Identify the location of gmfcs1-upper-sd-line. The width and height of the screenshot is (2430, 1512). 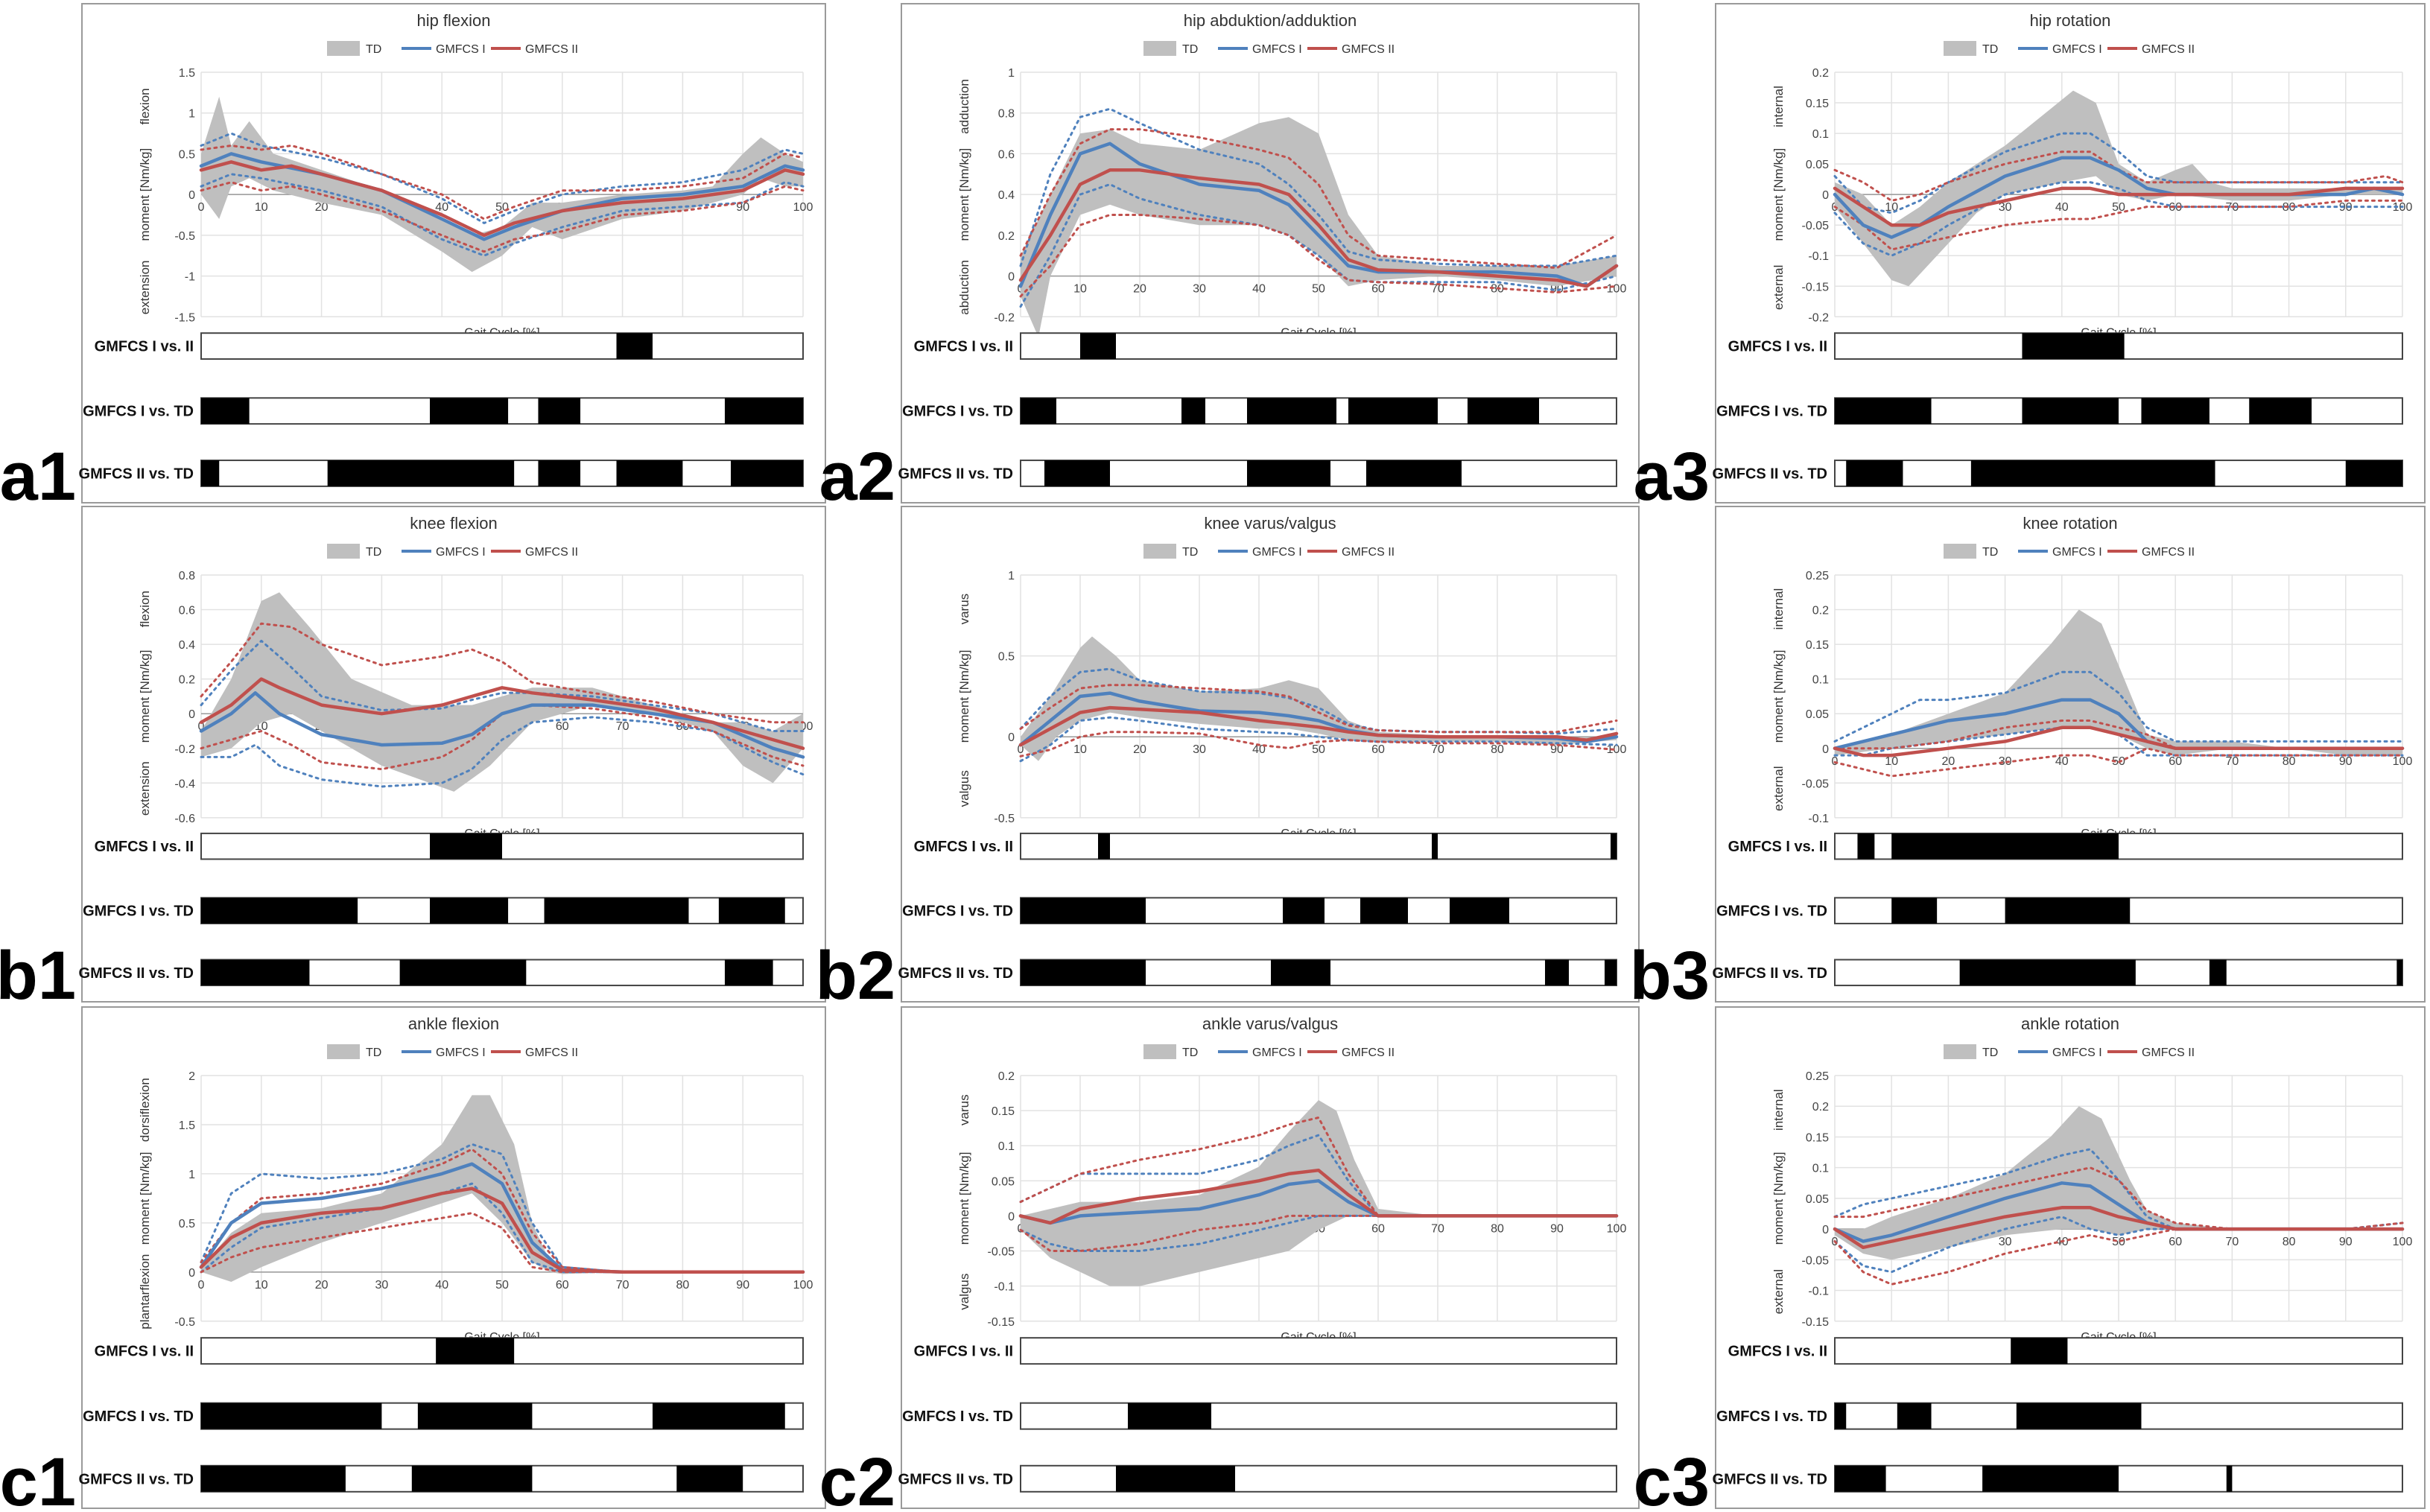
(1318, 1175).